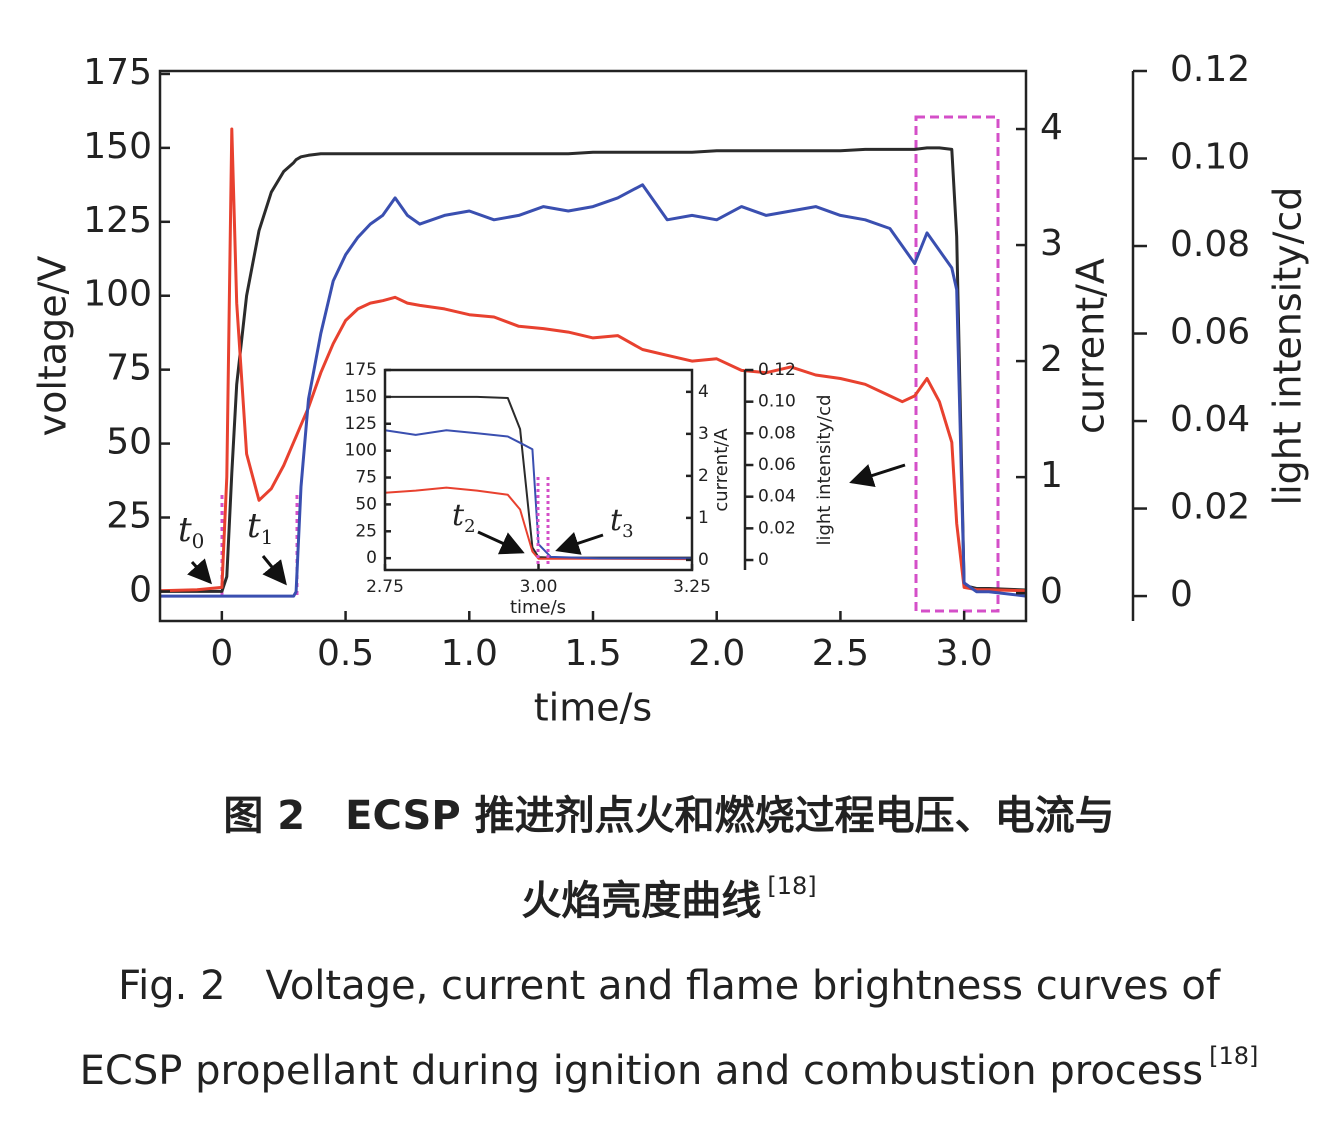  I want to click on y-axis-label: voltage/V, so click(53, 346).